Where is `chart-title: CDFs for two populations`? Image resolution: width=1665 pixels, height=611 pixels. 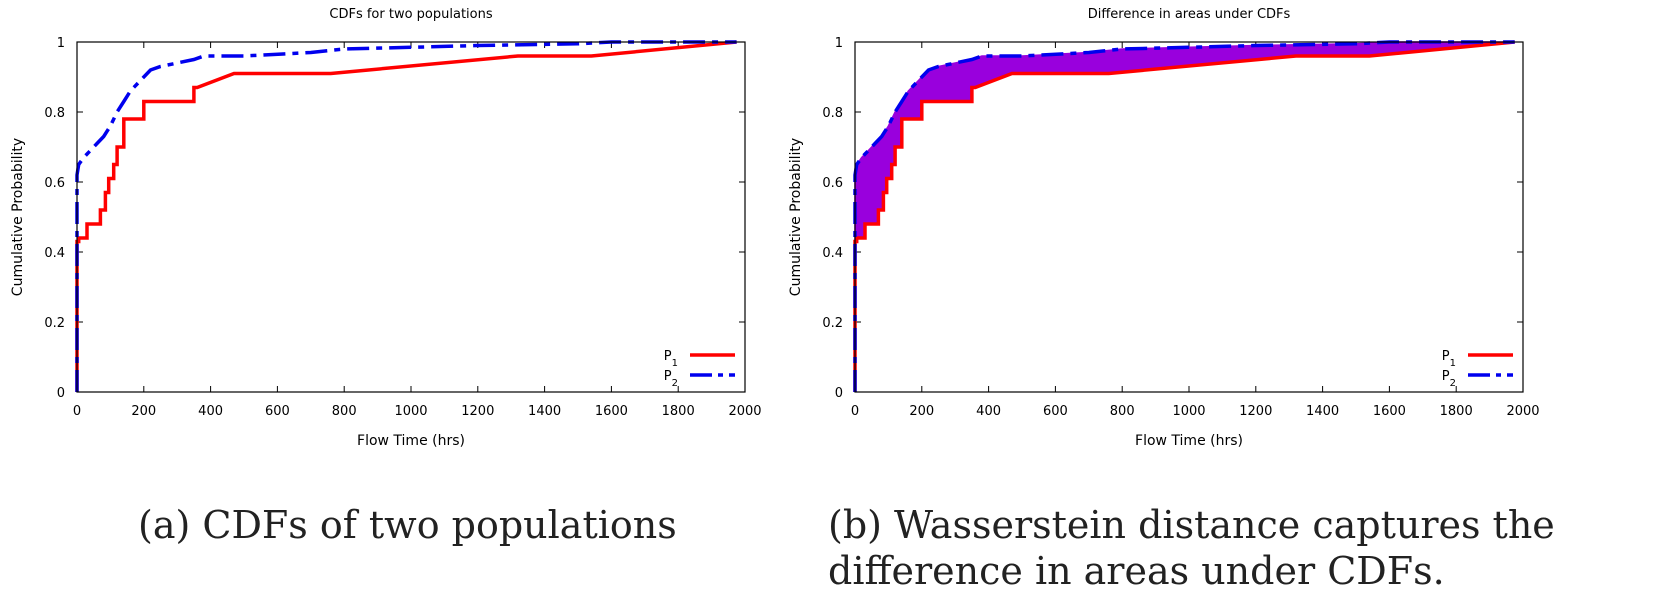 chart-title: CDFs for two populations is located at coordinates (410, 14).